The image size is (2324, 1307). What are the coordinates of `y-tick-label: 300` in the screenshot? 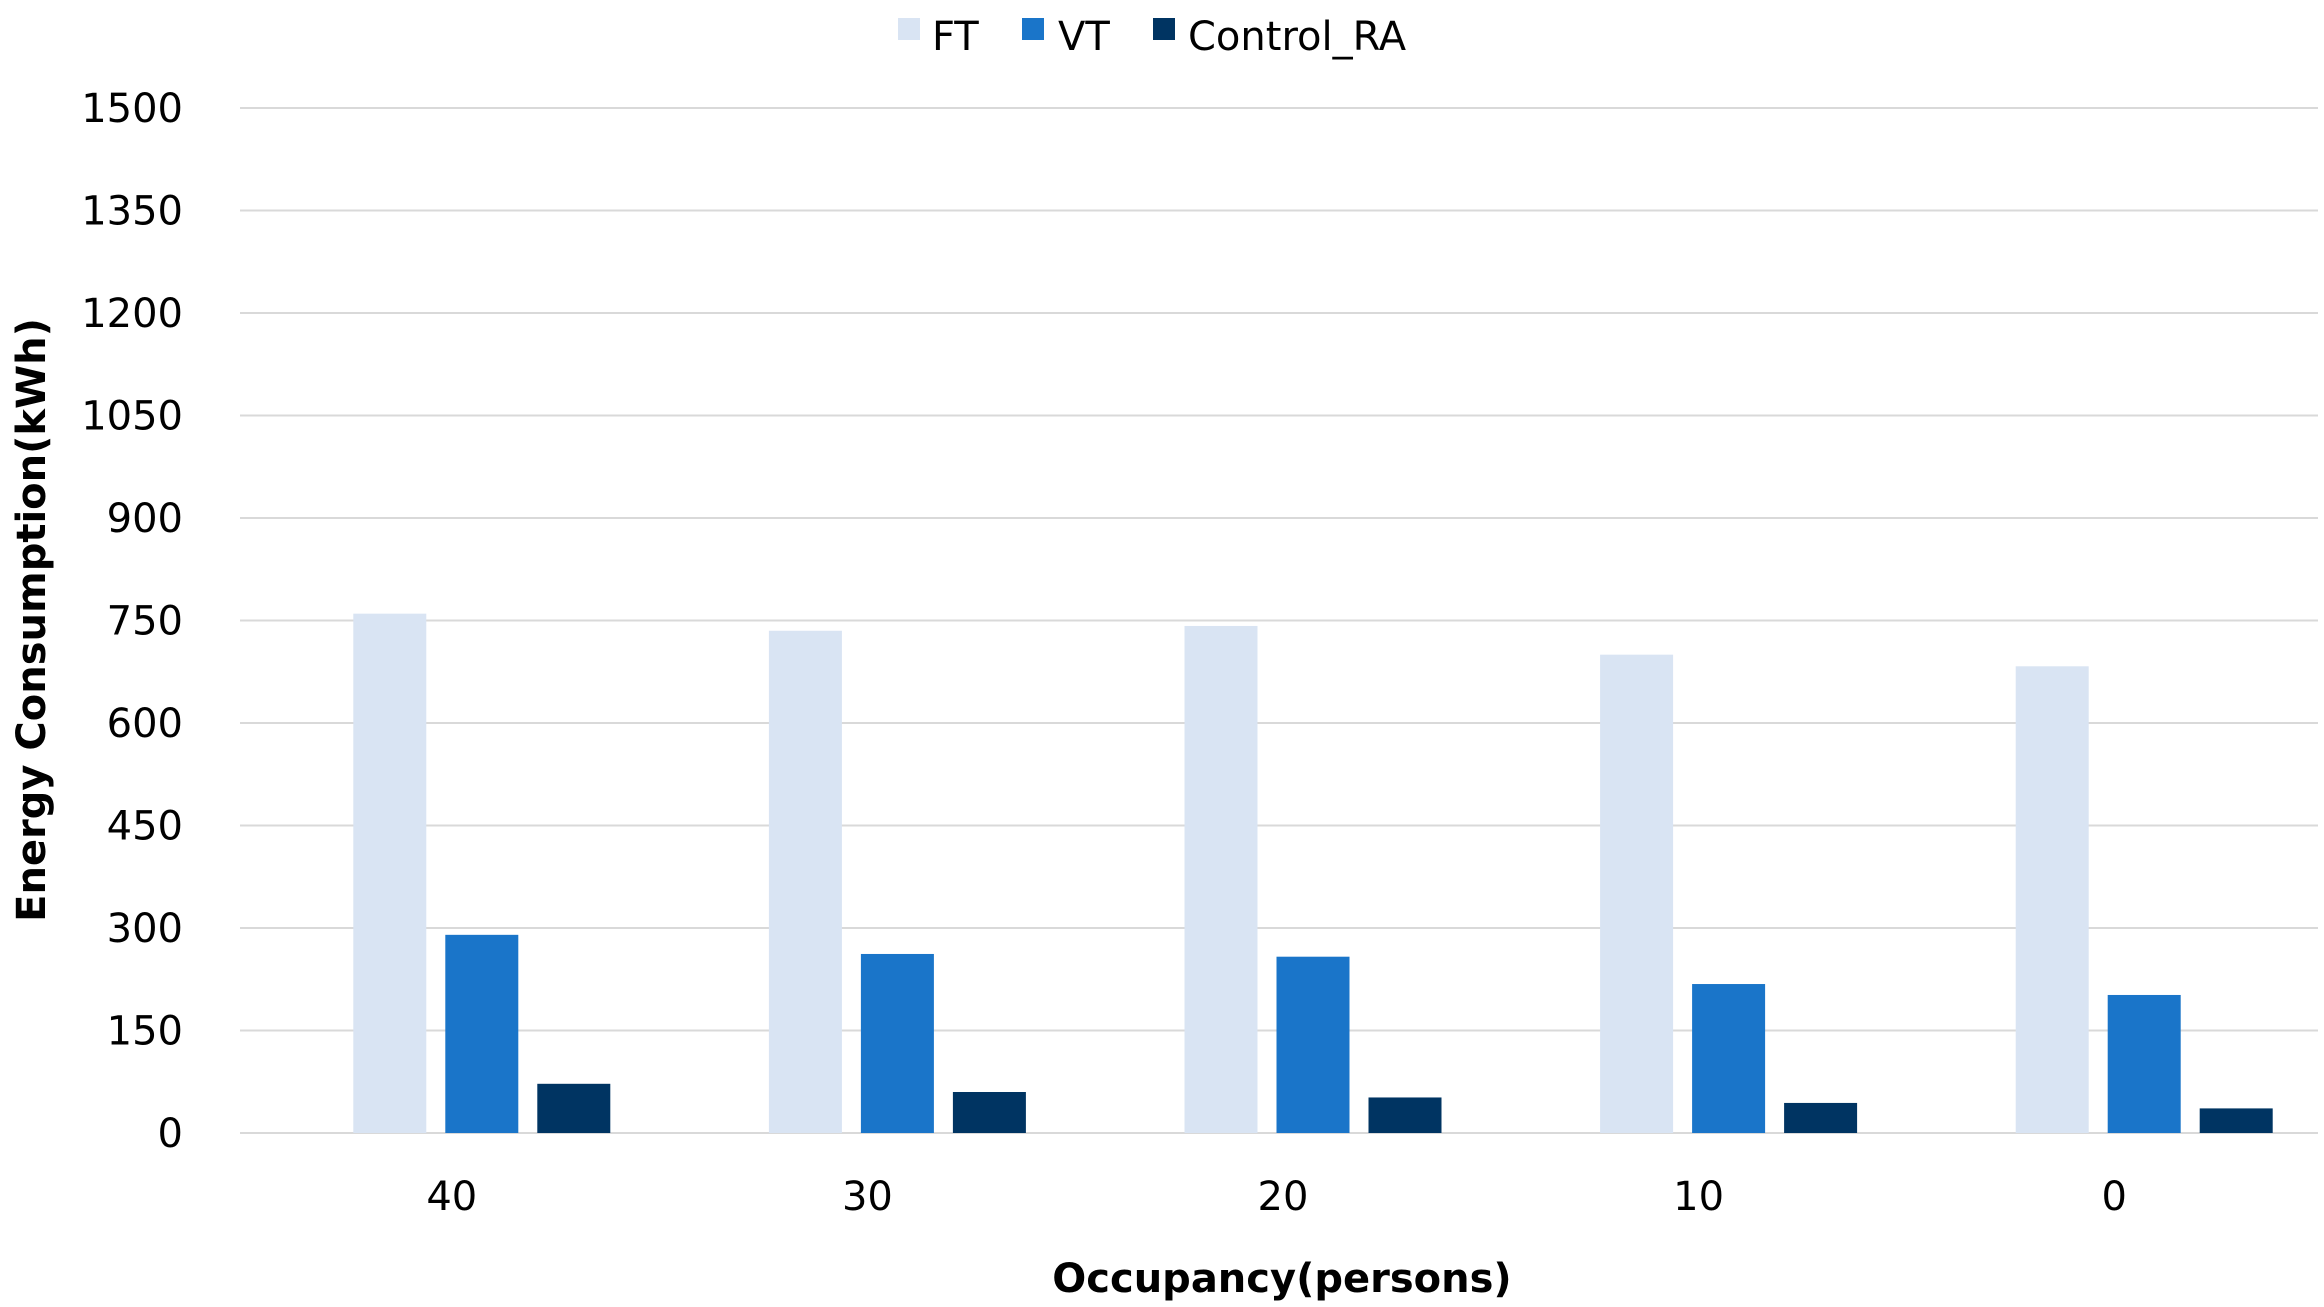 It's located at (145, 929).